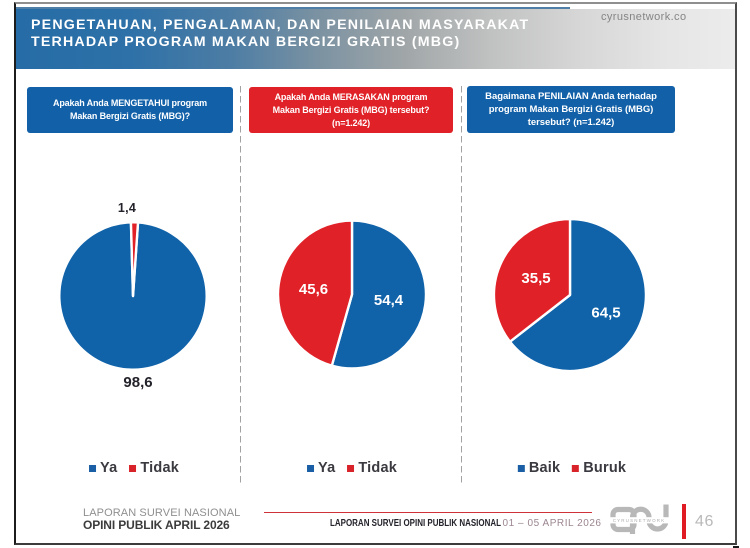  I want to click on svg-text: 54,4, so click(389, 300).